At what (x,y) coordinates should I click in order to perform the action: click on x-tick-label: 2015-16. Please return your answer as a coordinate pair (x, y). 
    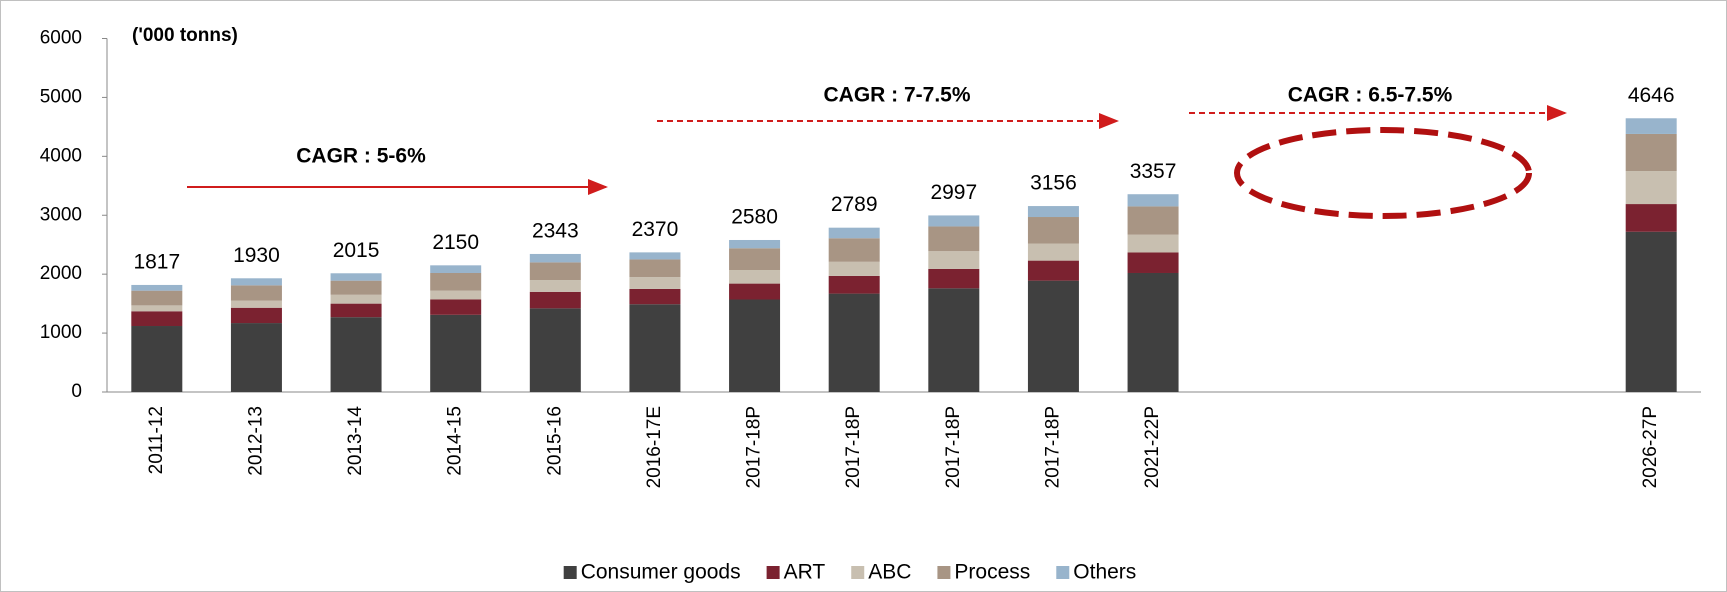
    Looking at the image, I should click on (554, 441).